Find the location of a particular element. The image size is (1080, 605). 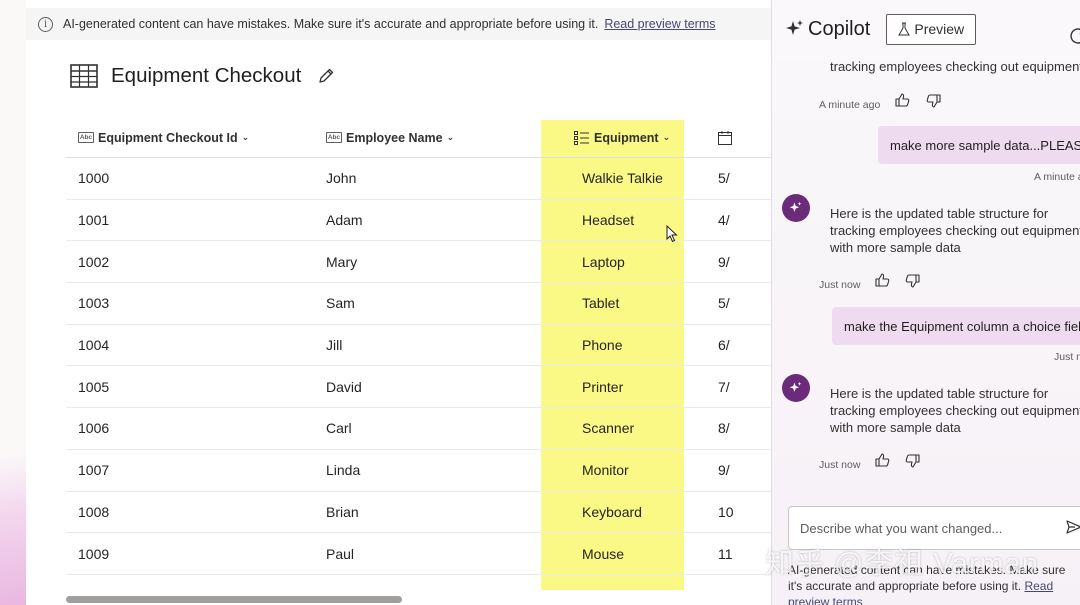

horizontal-scrollbar is located at coordinates (396, 600).